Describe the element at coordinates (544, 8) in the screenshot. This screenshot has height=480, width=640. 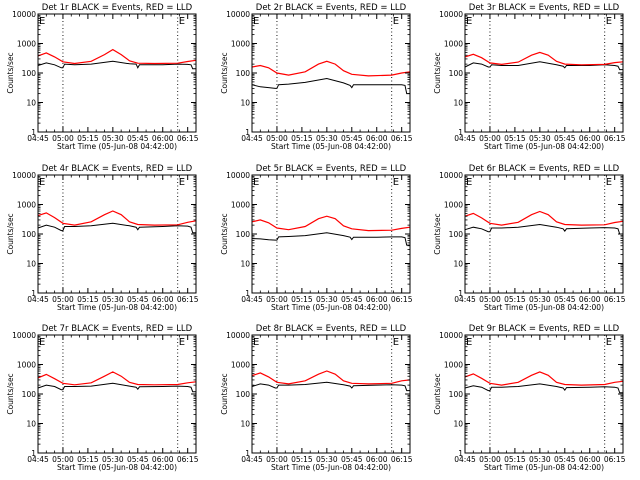
I see `panel-title: Det 3r BLACK = Events, RED = LLD` at that location.